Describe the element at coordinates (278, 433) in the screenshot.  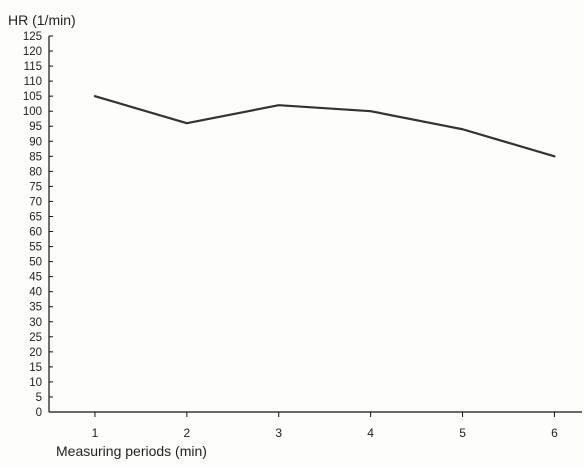
I see `x-tick-label: 3` at that location.